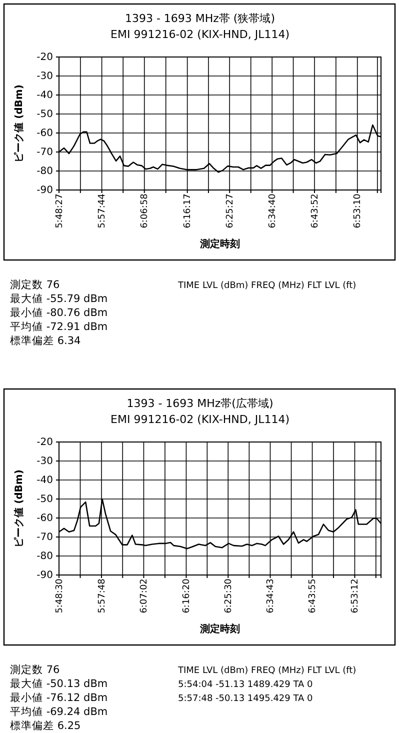  Describe the element at coordinates (102, 596) in the screenshot. I see `x-tick-label: 5:57:48` at that location.